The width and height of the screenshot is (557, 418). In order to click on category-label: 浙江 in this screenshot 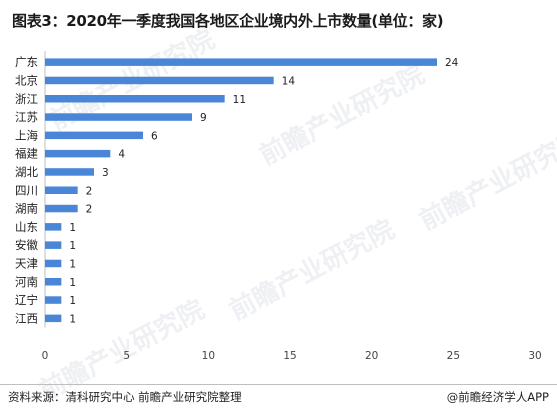, I will do `click(26, 99)`.